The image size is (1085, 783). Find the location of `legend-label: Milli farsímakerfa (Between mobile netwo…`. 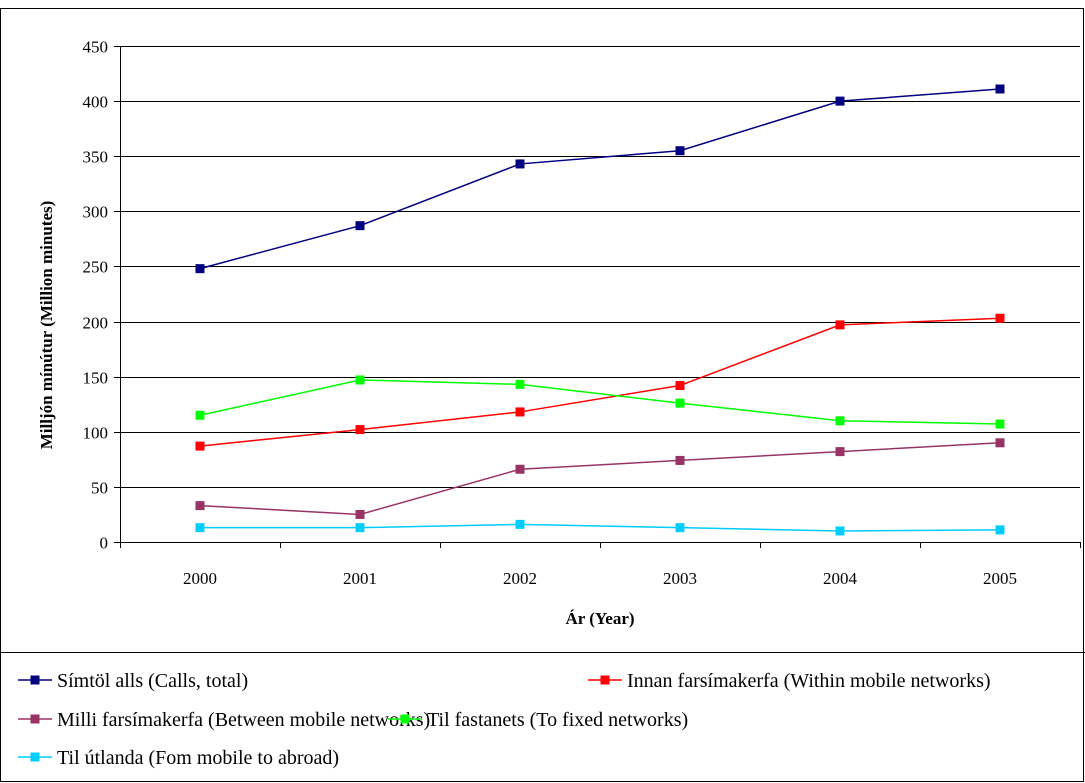

legend-label: Milli farsímakerfa (Between mobile netwo… is located at coordinates (243, 720).